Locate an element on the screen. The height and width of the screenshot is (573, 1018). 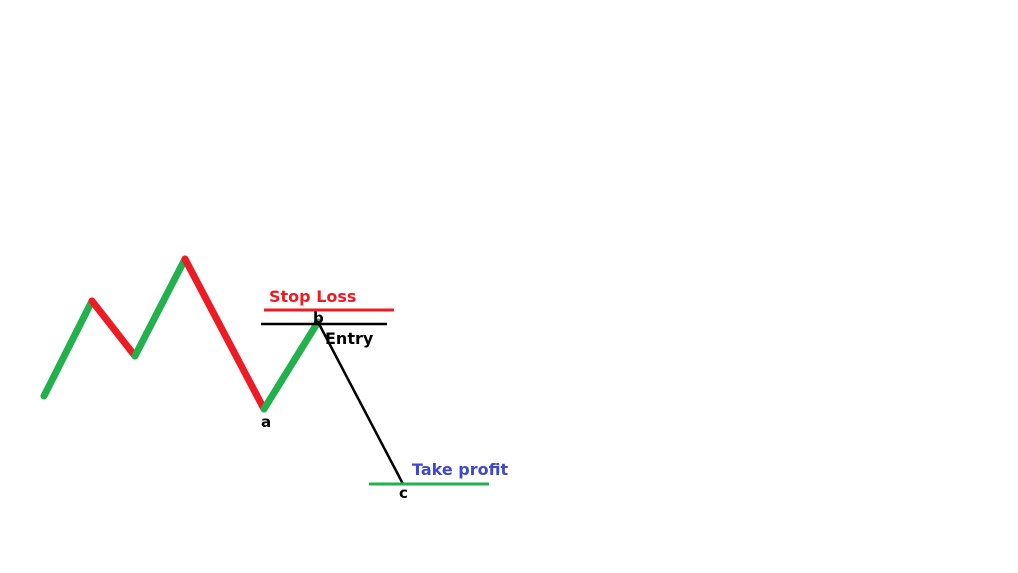
point-c-label: c is located at coordinates (403, 493).